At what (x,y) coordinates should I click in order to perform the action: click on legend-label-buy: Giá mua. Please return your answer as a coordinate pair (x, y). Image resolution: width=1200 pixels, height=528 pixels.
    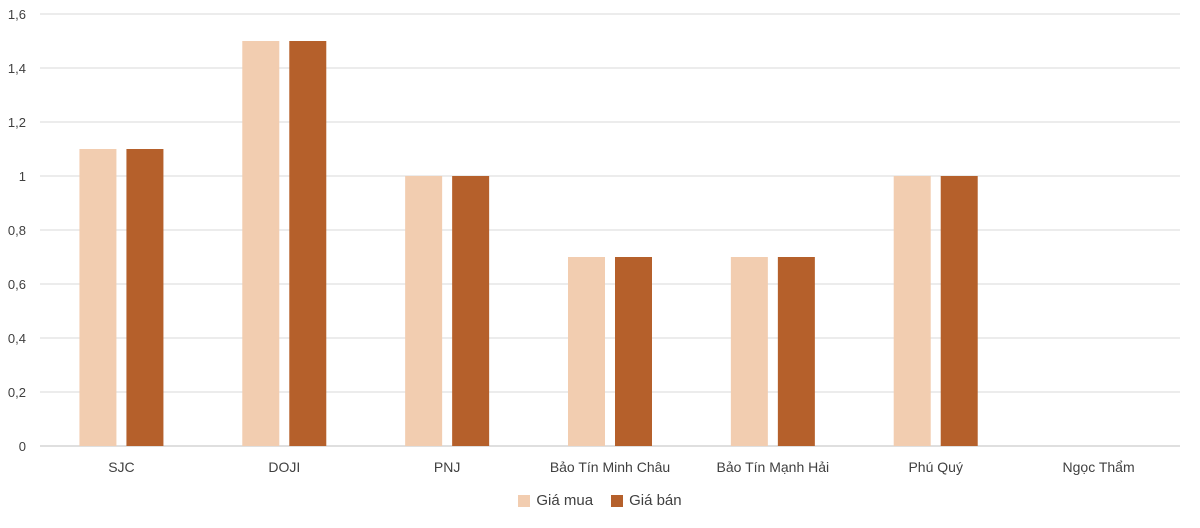
    Looking at the image, I should click on (565, 500).